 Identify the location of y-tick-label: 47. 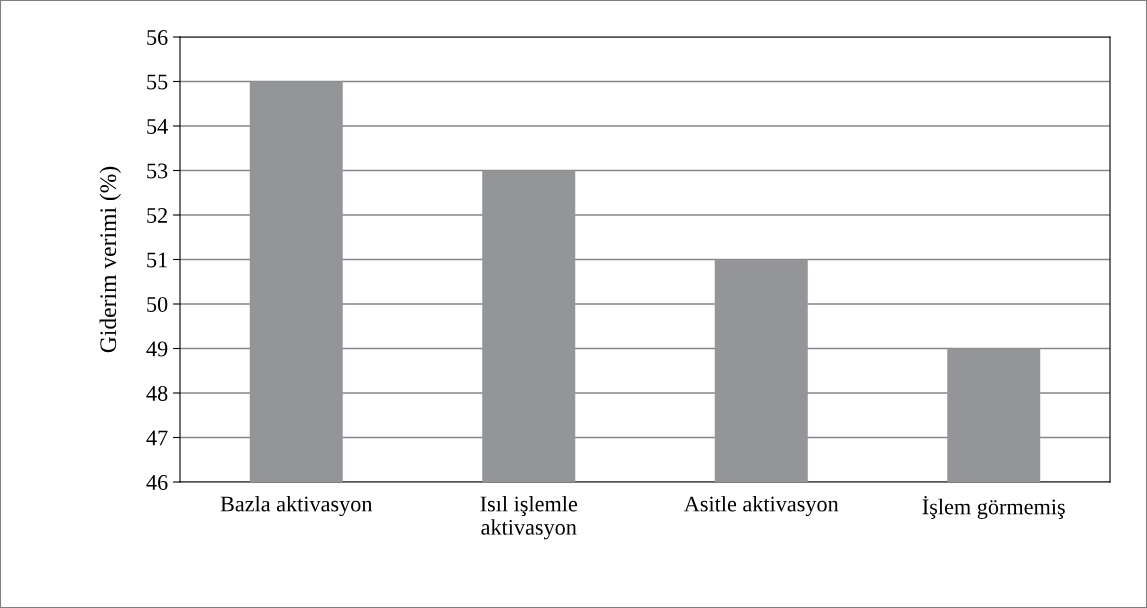
(157, 438).